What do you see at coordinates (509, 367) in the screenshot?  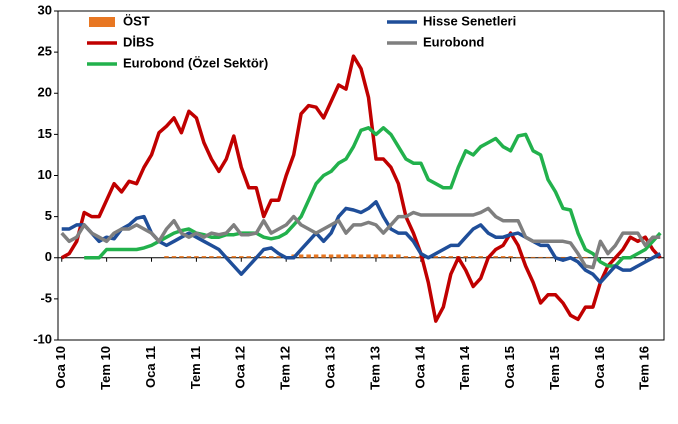 I see `x-tick-label: Oca 15` at bounding box center [509, 367].